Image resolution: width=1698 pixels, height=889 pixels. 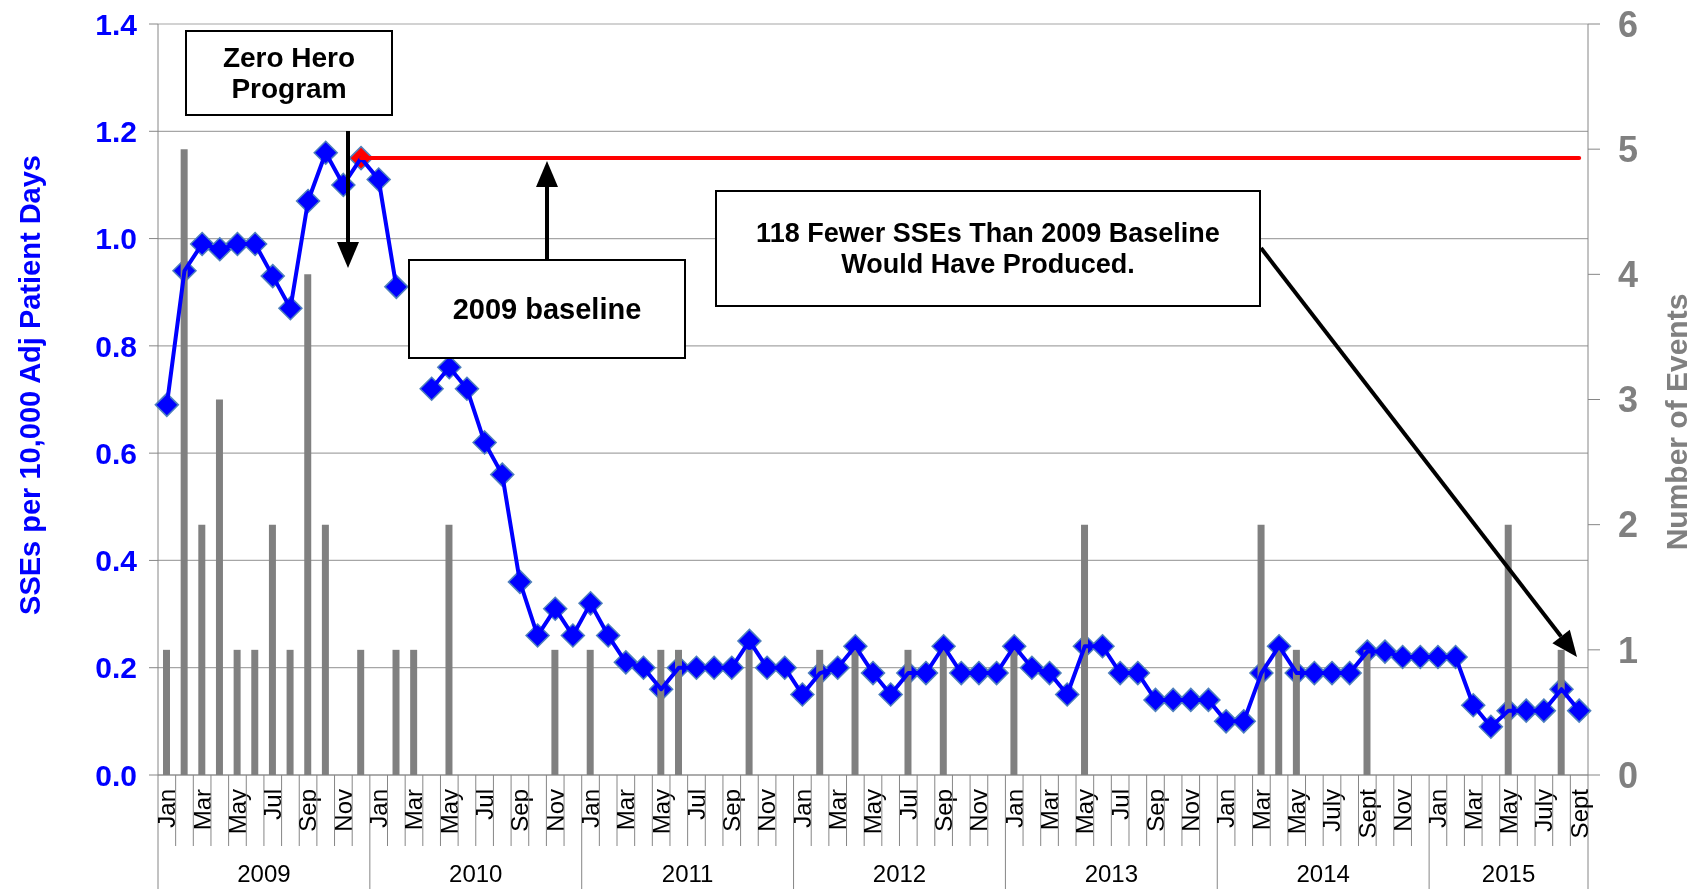 I want to click on callout-box: Zero Hero Program, so click(x=289, y=73).